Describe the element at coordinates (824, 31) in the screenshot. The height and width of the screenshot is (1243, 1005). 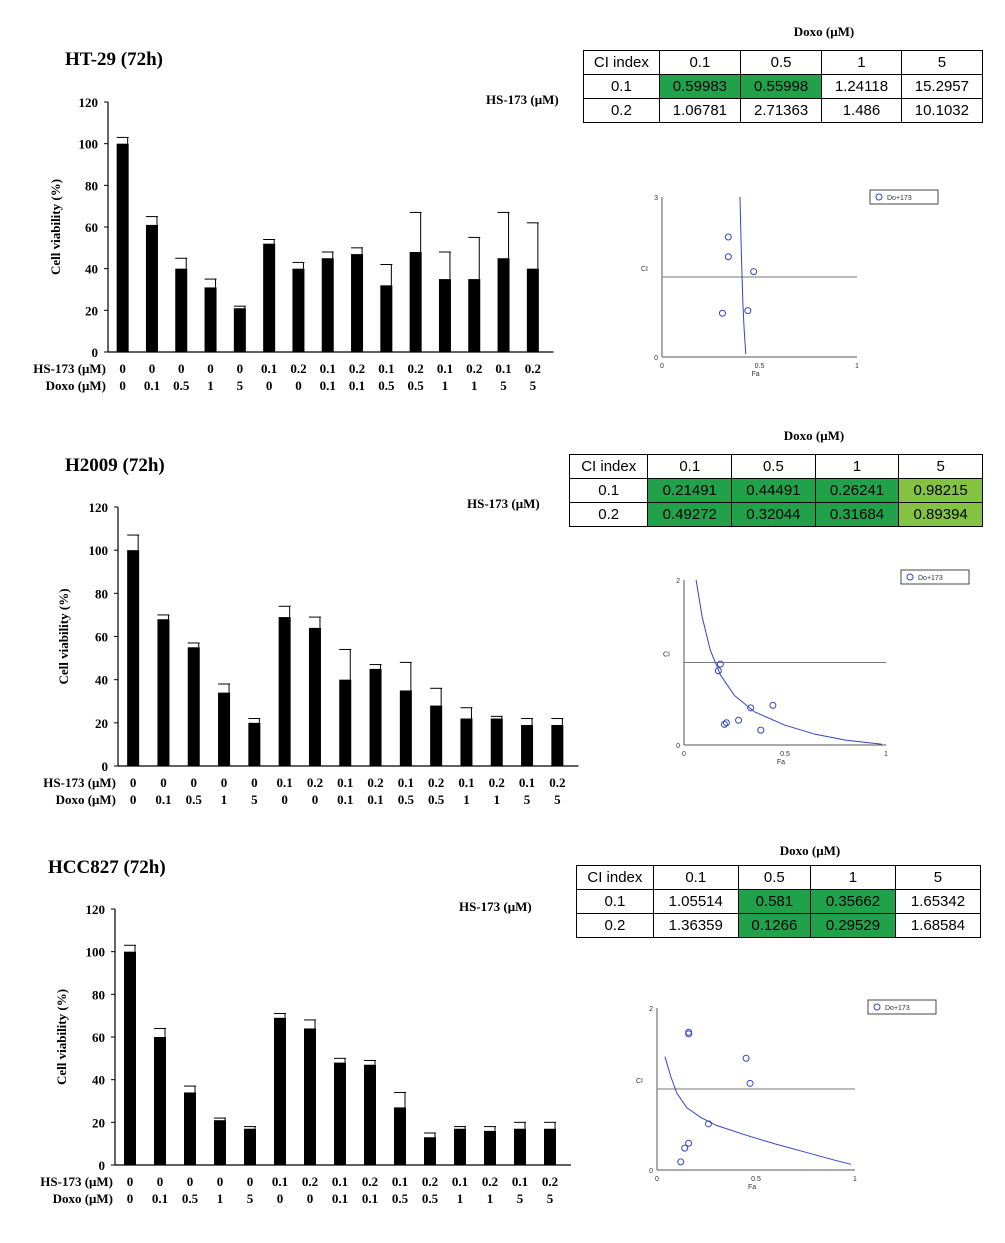
I see `ci-table-caption: Doxo (μM)` at that location.